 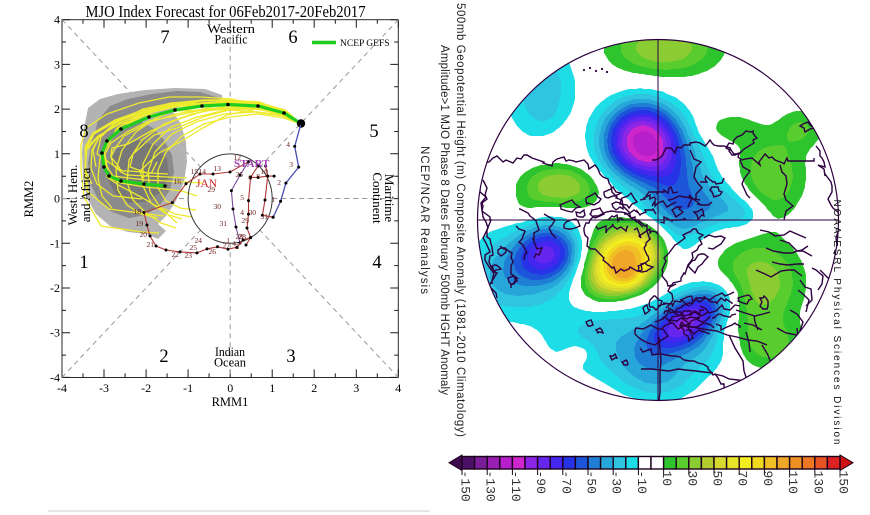 I want to click on svg-text: Continent, so click(x=377, y=198).